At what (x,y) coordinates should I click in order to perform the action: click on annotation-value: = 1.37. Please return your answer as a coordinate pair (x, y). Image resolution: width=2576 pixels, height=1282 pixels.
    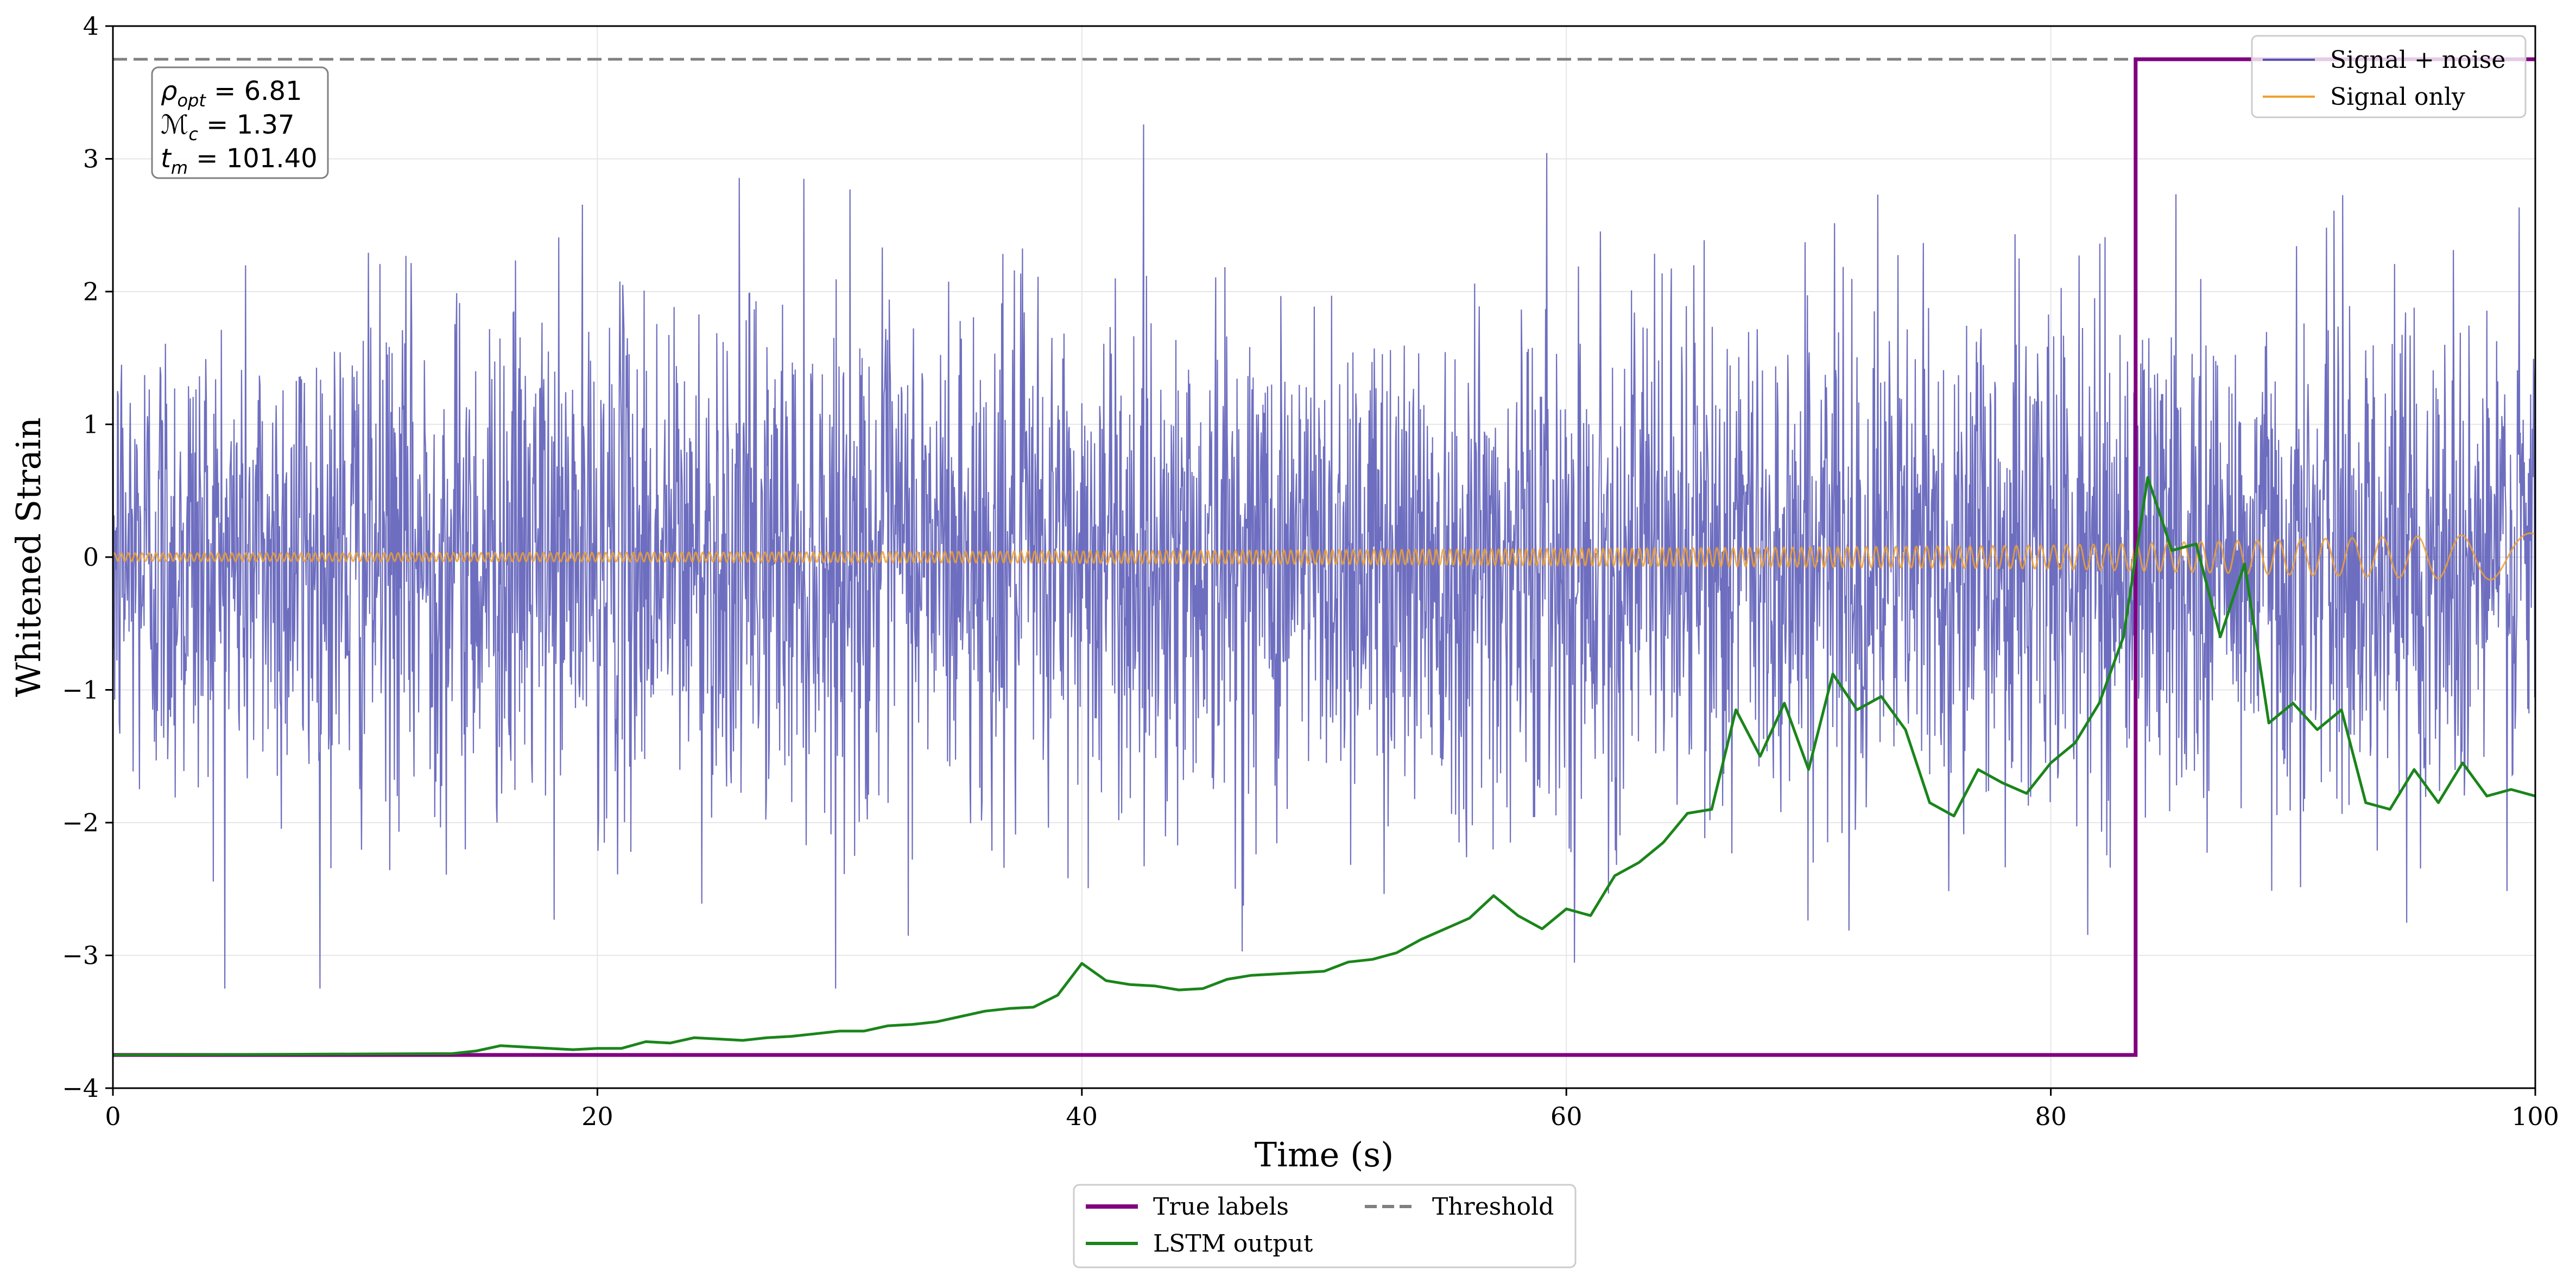
    Looking at the image, I should click on (246, 125).